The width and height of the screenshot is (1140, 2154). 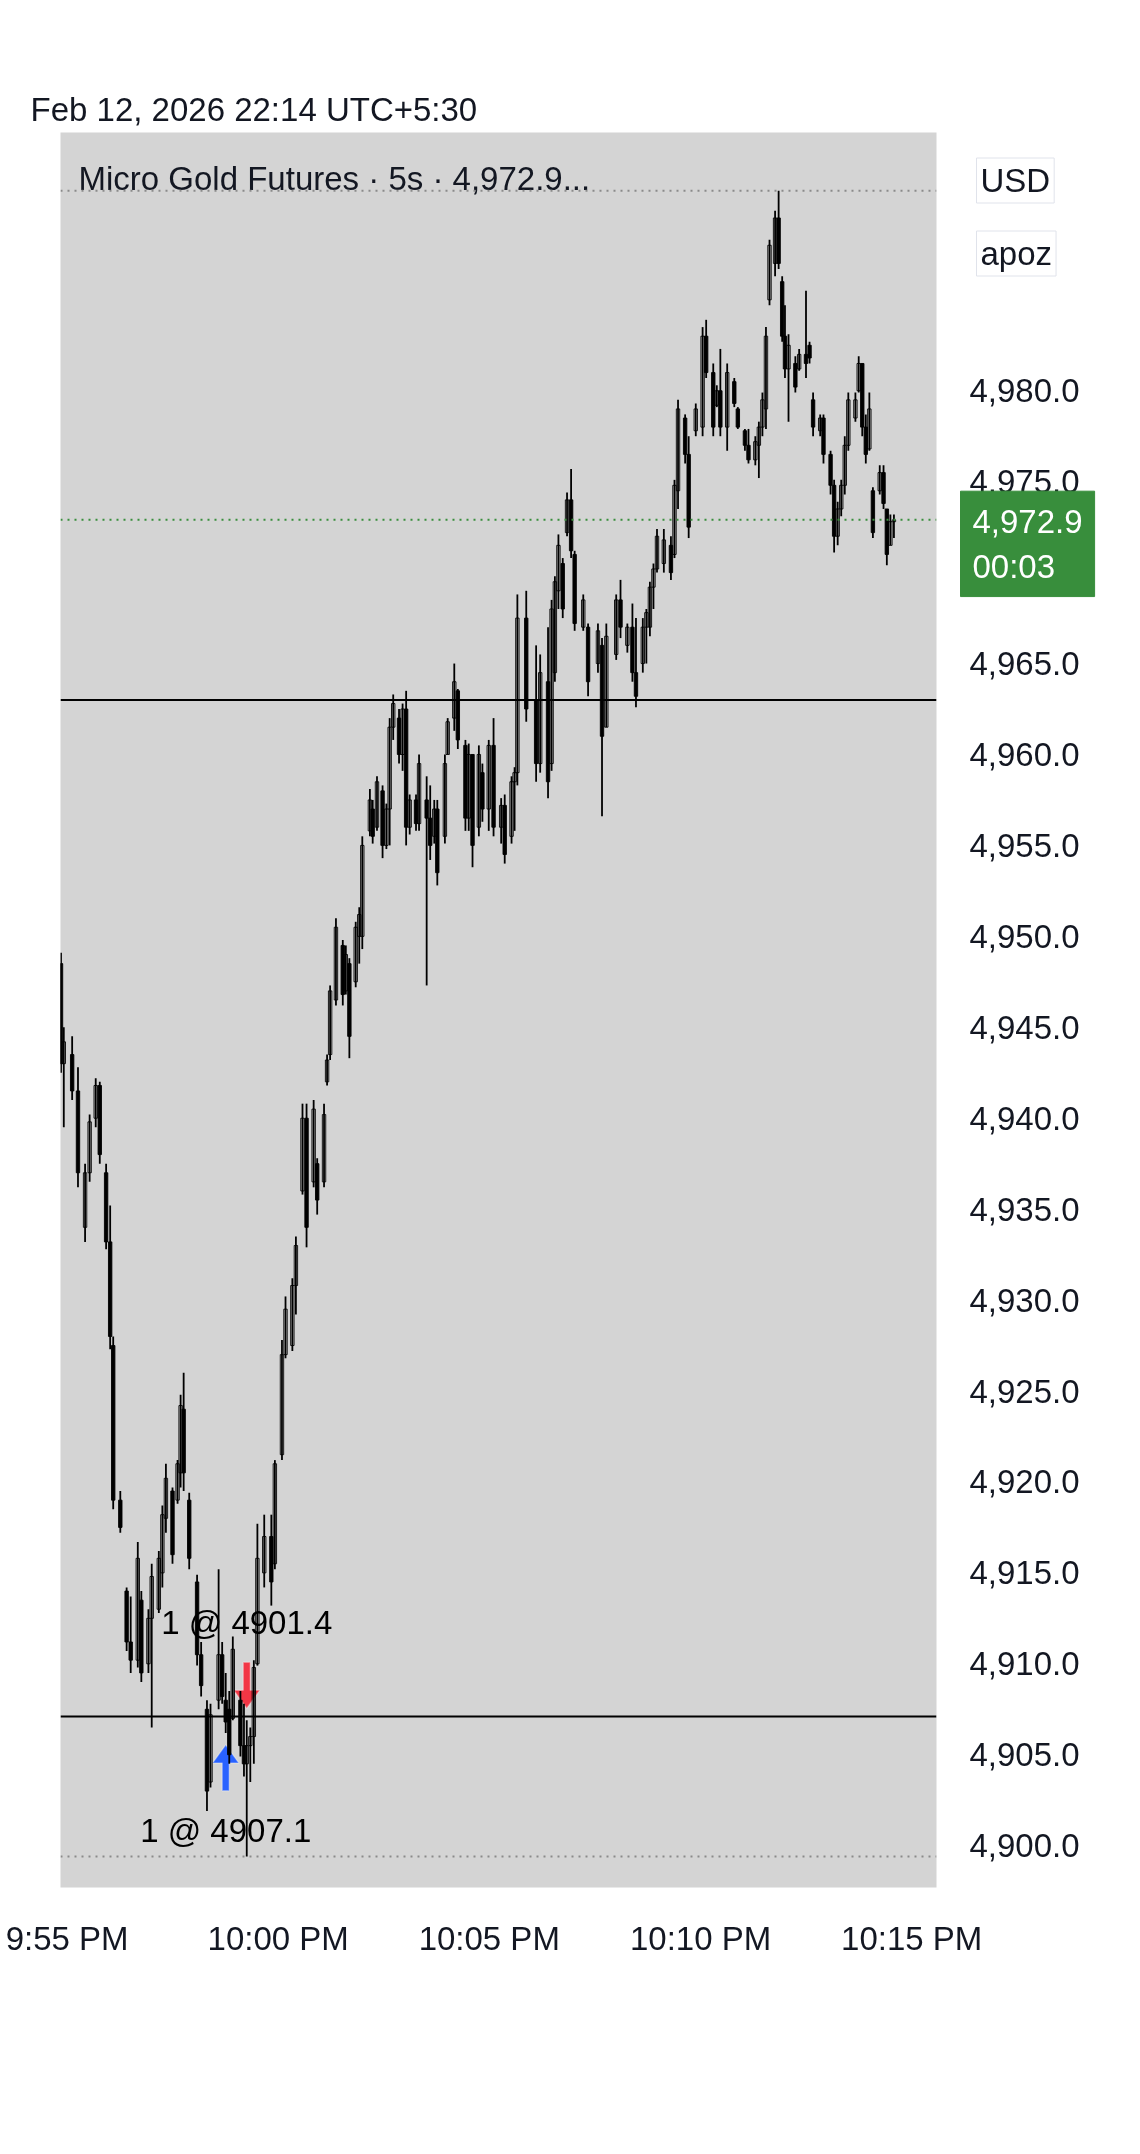 I want to click on y-tick-label: 4,910.0, so click(x=1024, y=1664).